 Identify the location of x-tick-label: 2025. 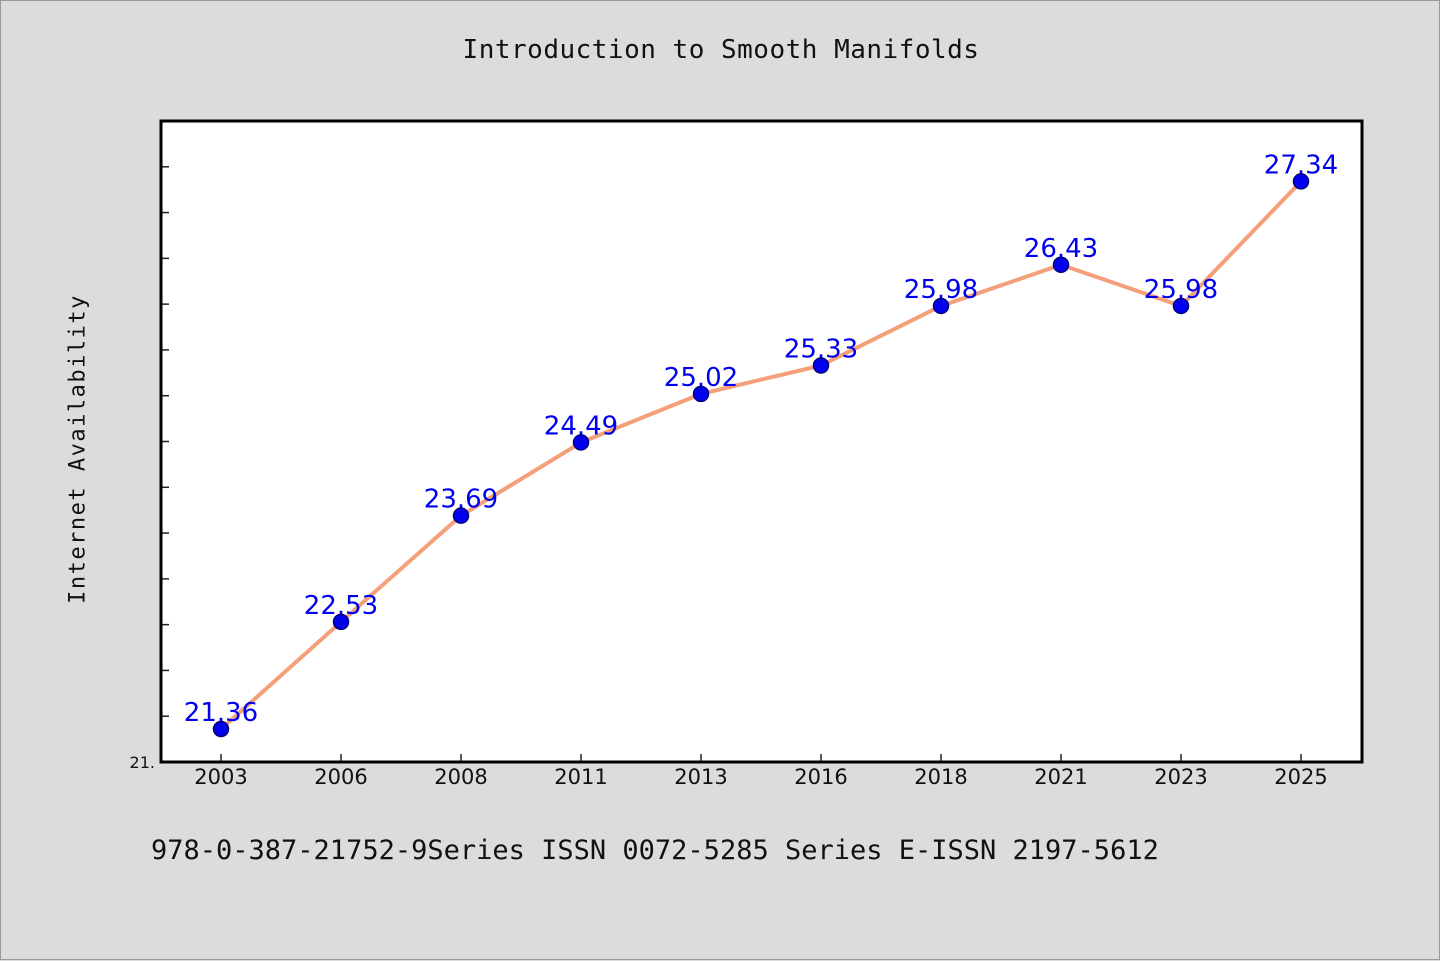
(1300, 777).